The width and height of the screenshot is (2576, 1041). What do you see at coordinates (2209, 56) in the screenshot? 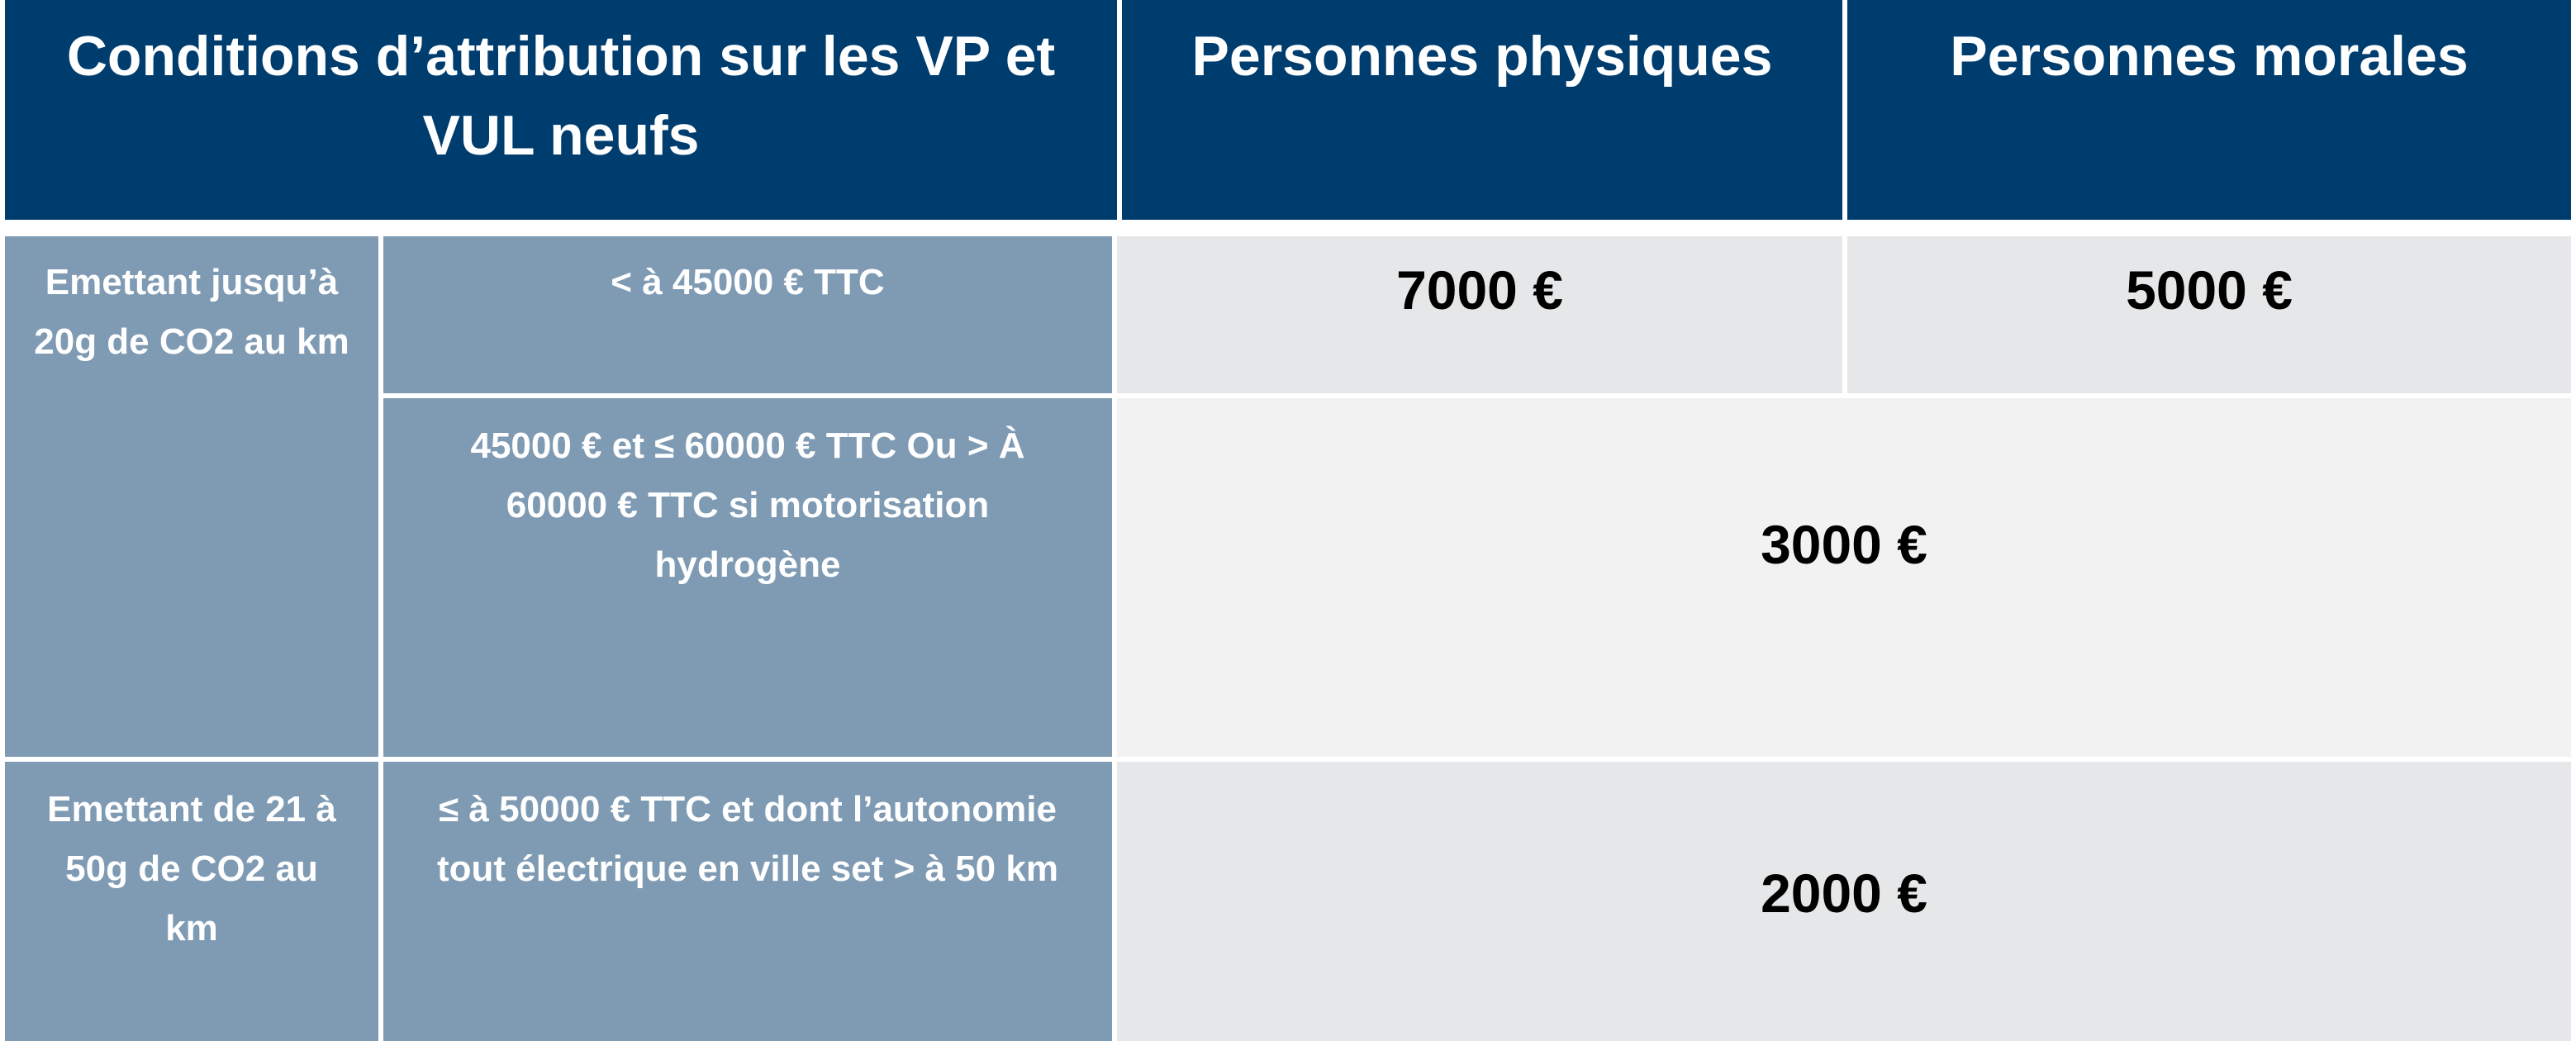
I see `header-personnes-morales-text: Personnes morales` at bounding box center [2209, 56].